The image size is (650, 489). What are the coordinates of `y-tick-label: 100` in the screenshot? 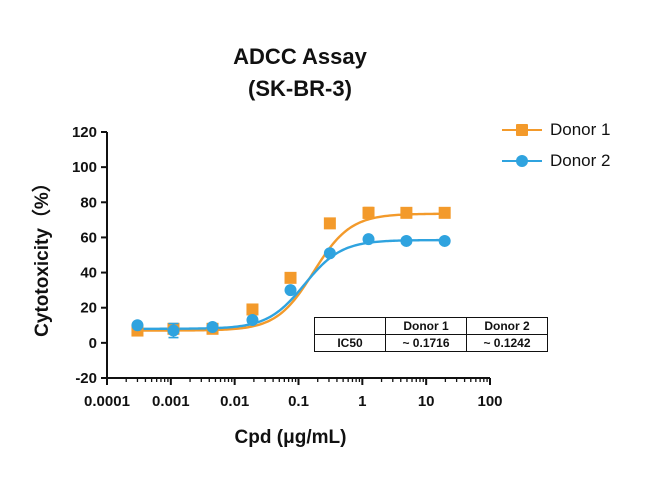 It's located at (84, 167).